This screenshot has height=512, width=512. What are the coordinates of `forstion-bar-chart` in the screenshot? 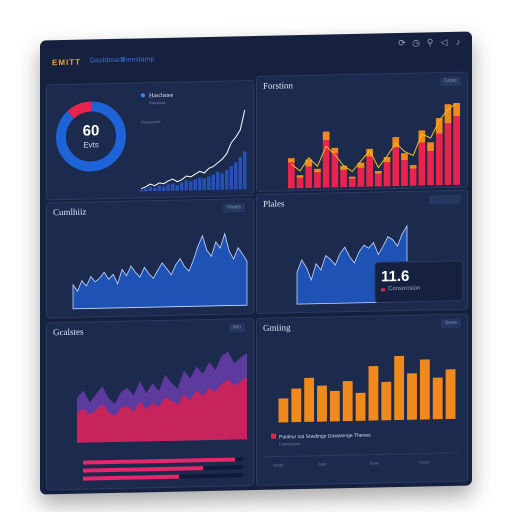 It's located at (374, 146).